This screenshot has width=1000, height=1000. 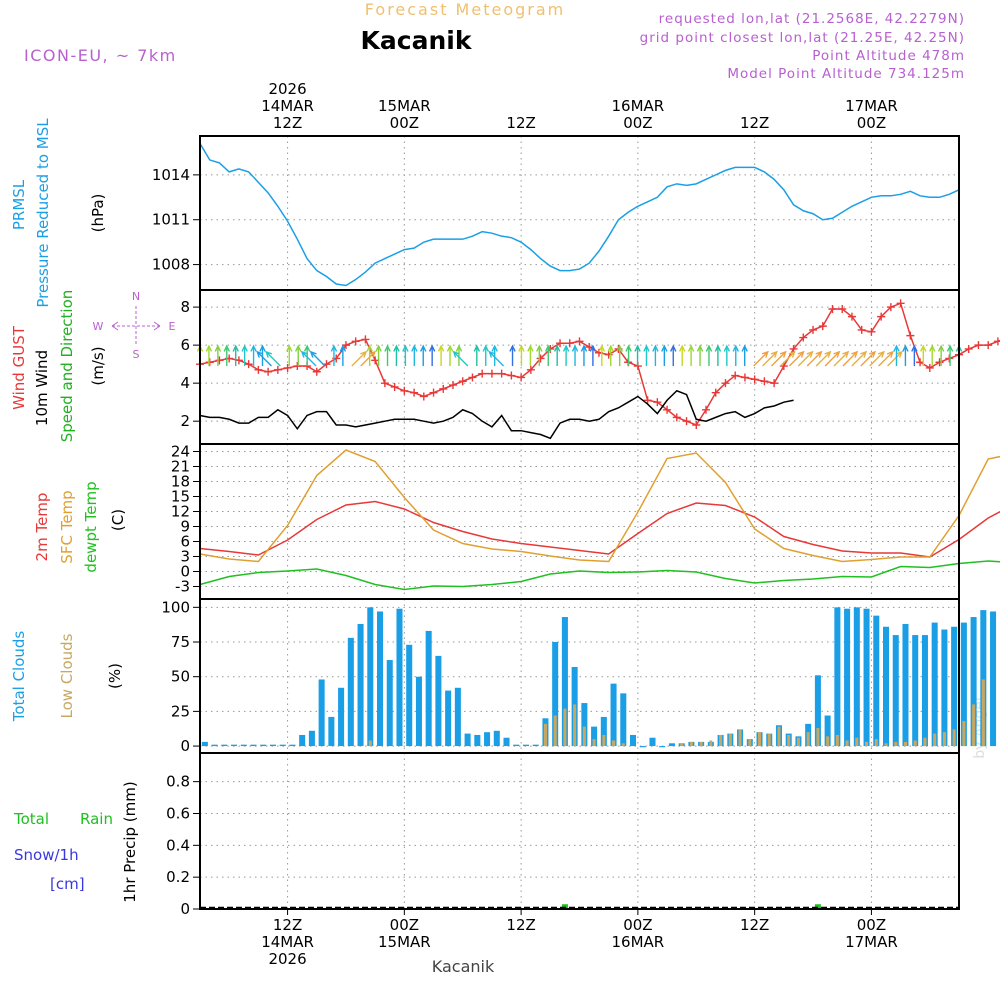 What do you see at coordinates (46, 855) in the screenshot?
I see `panel-label: Snow/1h` at bounding box center [46, 855].